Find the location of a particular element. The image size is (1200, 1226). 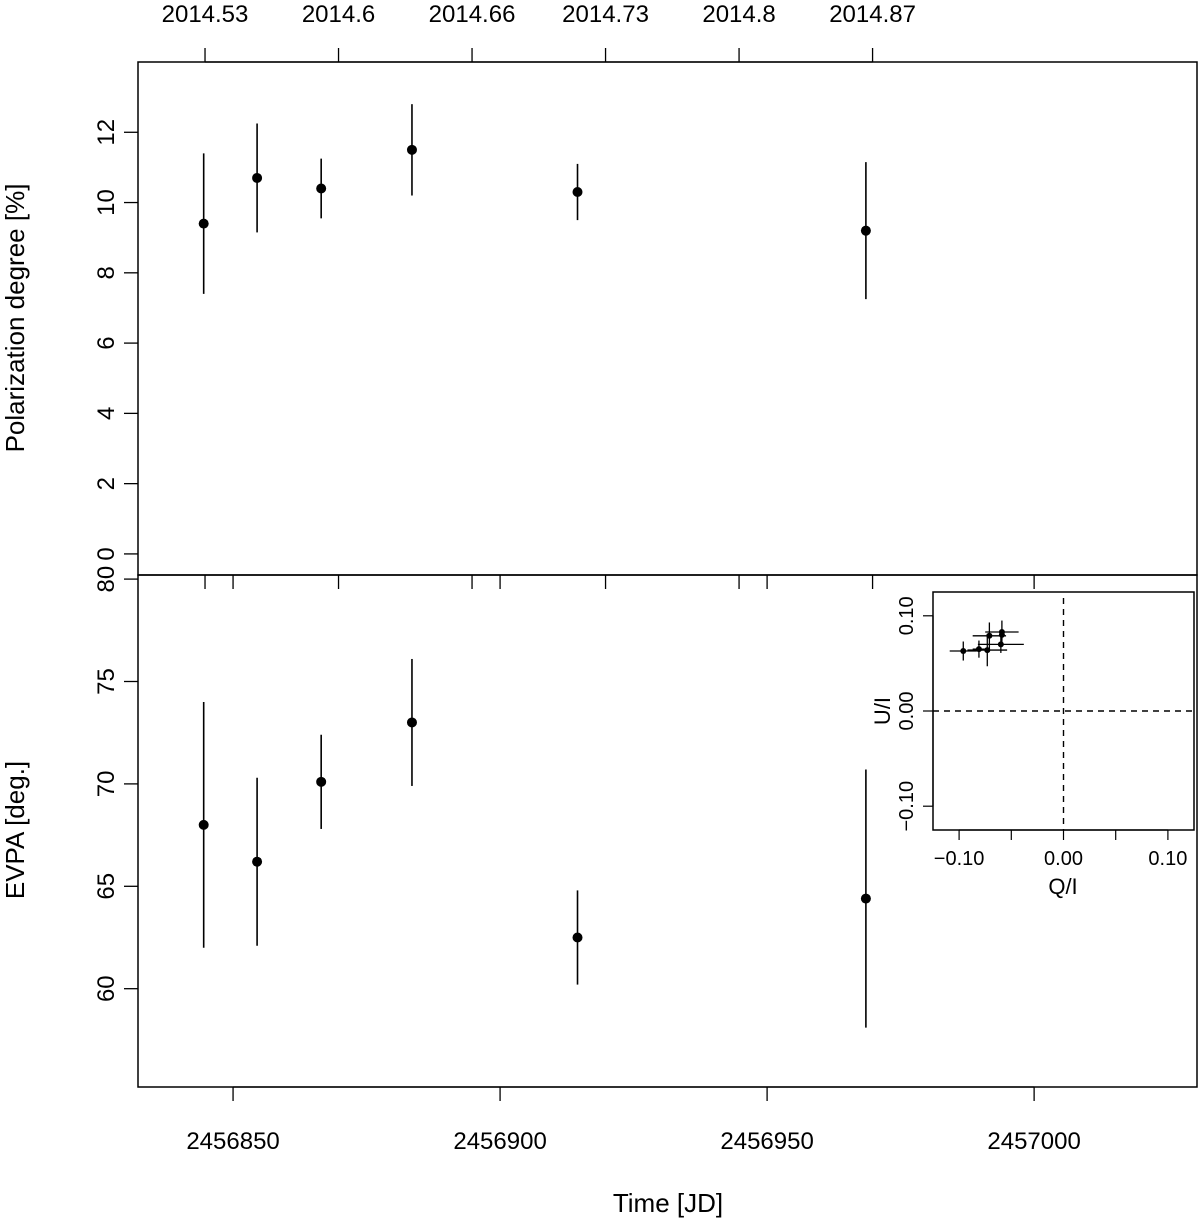

y-tick-label: 65 is located at coordinates (106, 886).